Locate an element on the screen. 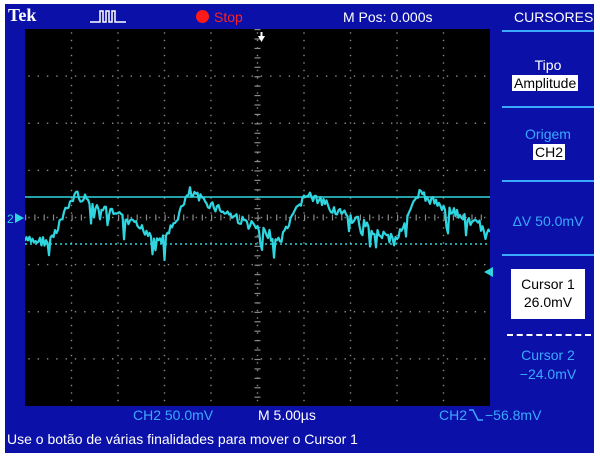 This screenshot has width=600, height=456. channel-2-marker: 2 is located at coordinates (10, 219).